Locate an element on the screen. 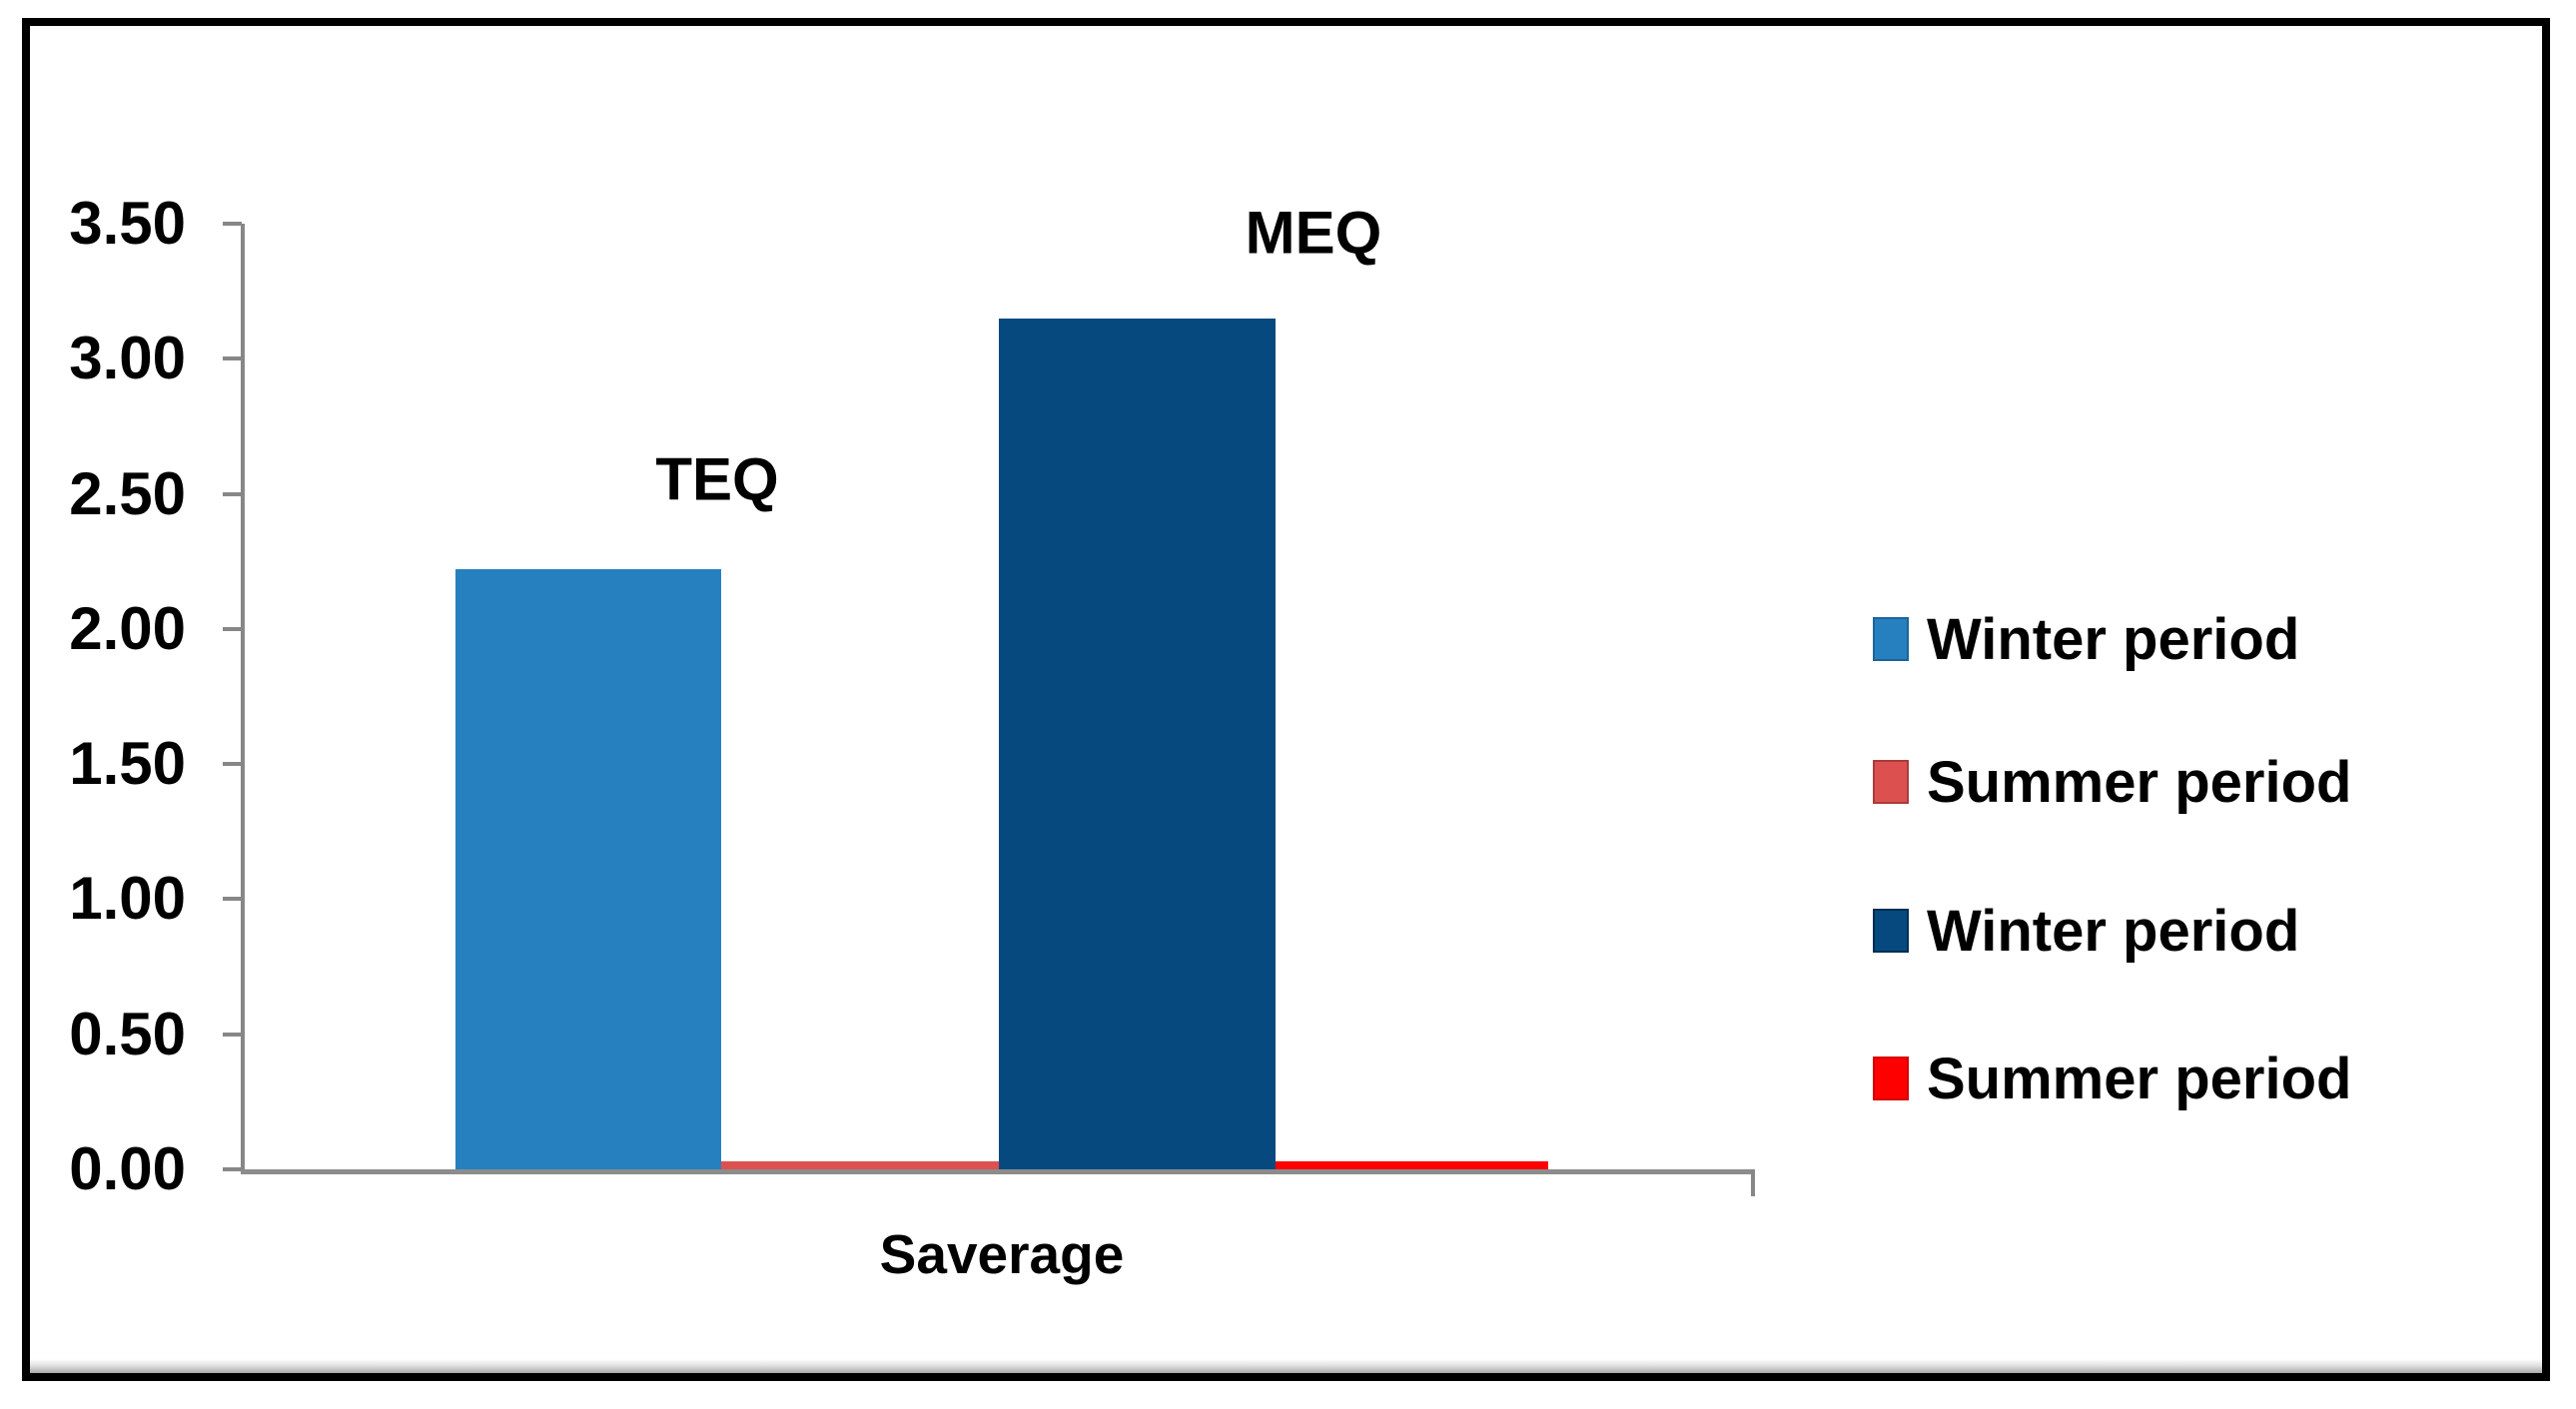 This screenshot has width=2576, height=1409. legend-swatch-bright-red is located at coordinates (1891, 1078).